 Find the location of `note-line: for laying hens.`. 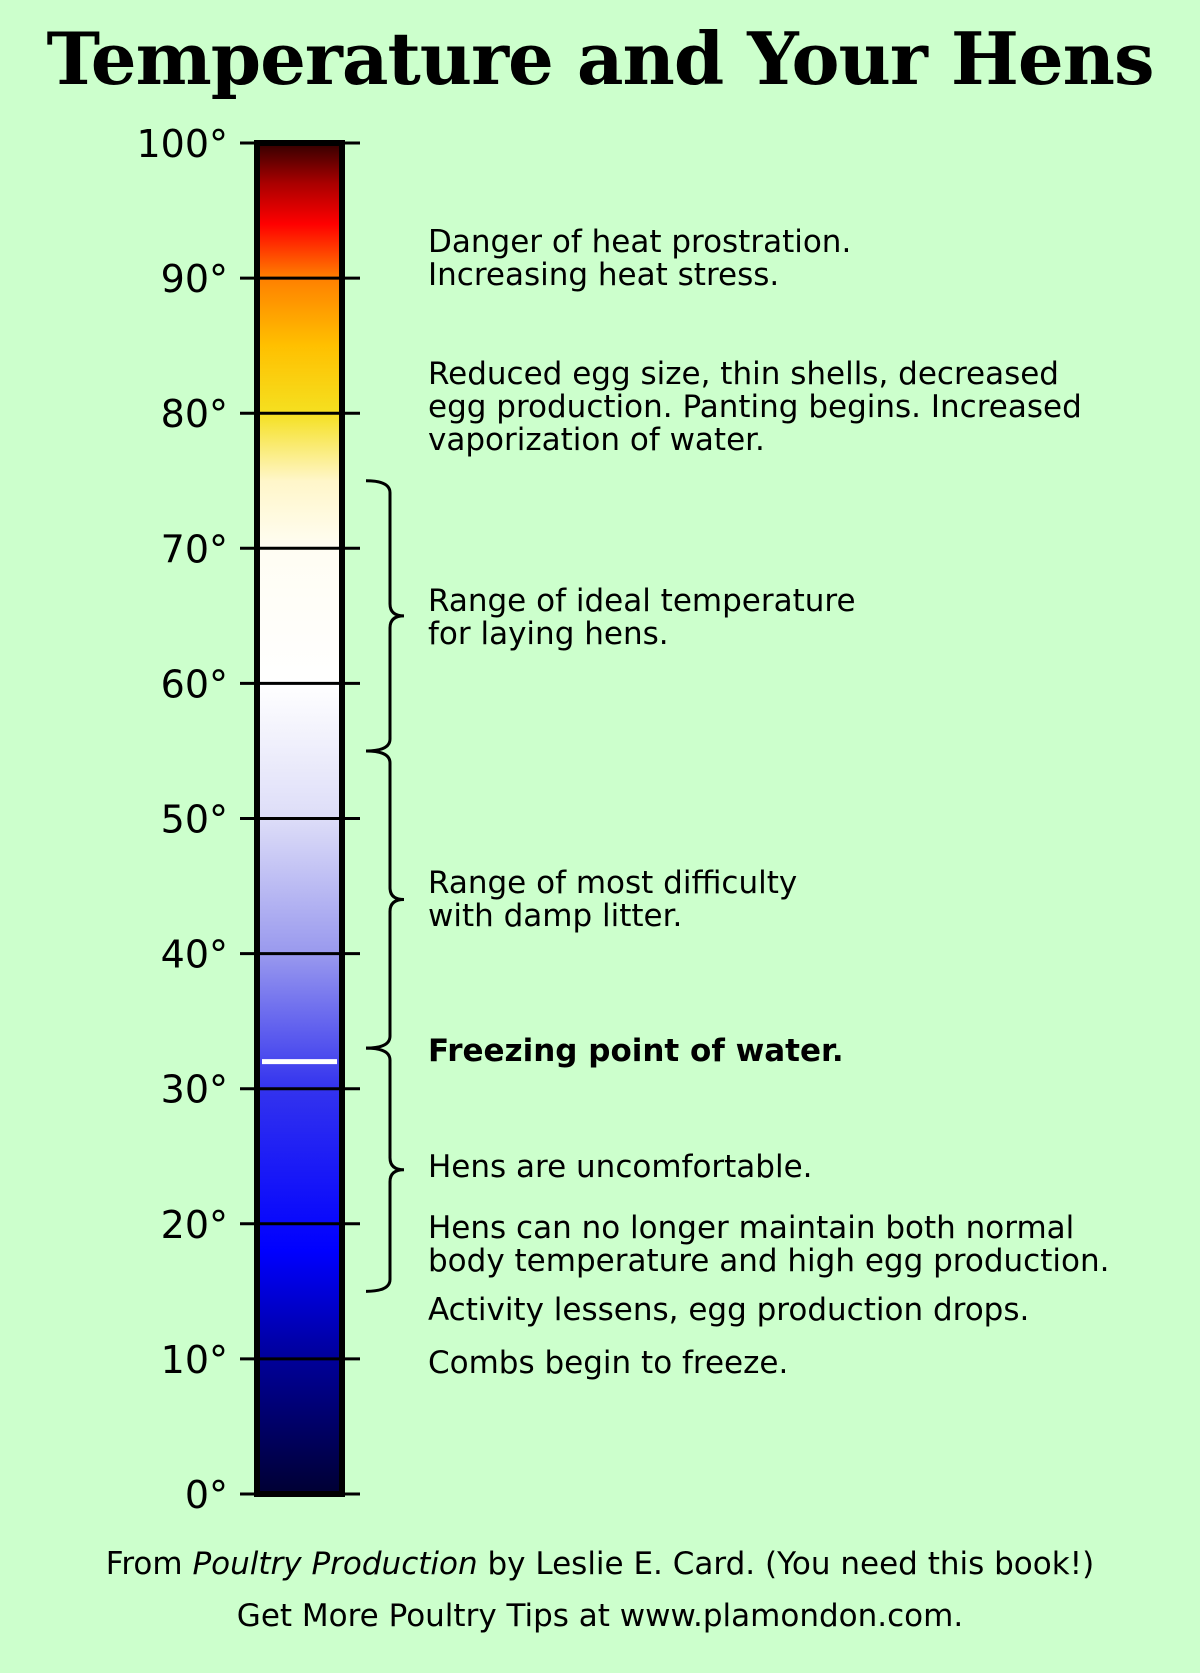

note-line: for laying hens. is located at coordinates (548, 634).